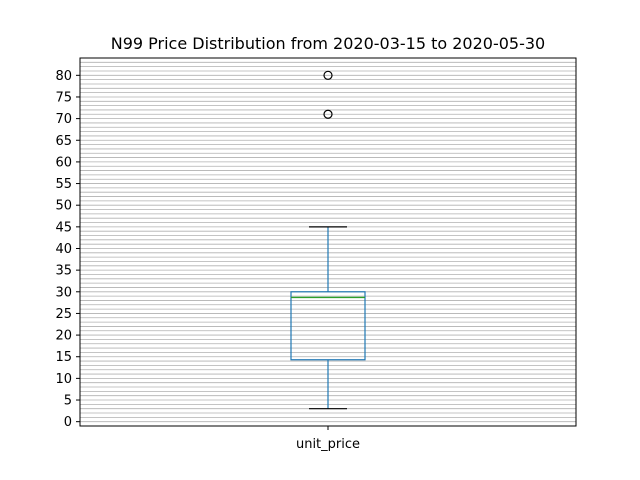  What do you see at coordinates (63, 162) in the screenshot?
I see `y-tick-label: 60` at bounding box center [63, 162].